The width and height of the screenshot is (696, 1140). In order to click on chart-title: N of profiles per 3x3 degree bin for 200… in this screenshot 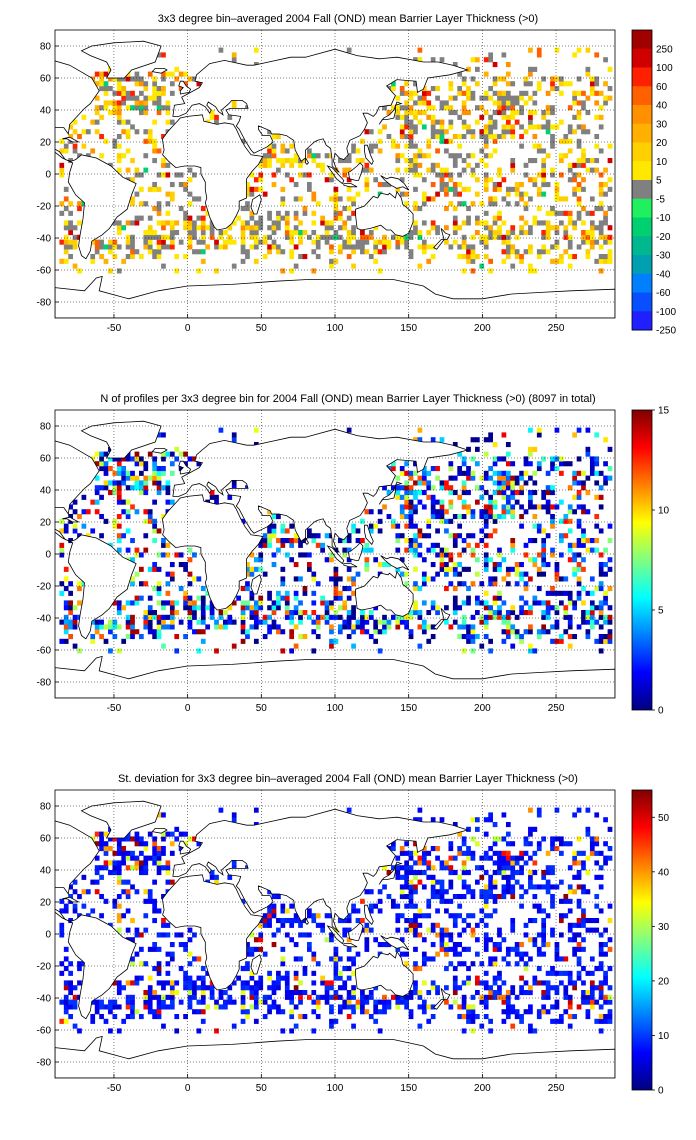, I will do `click(348, 399)`.